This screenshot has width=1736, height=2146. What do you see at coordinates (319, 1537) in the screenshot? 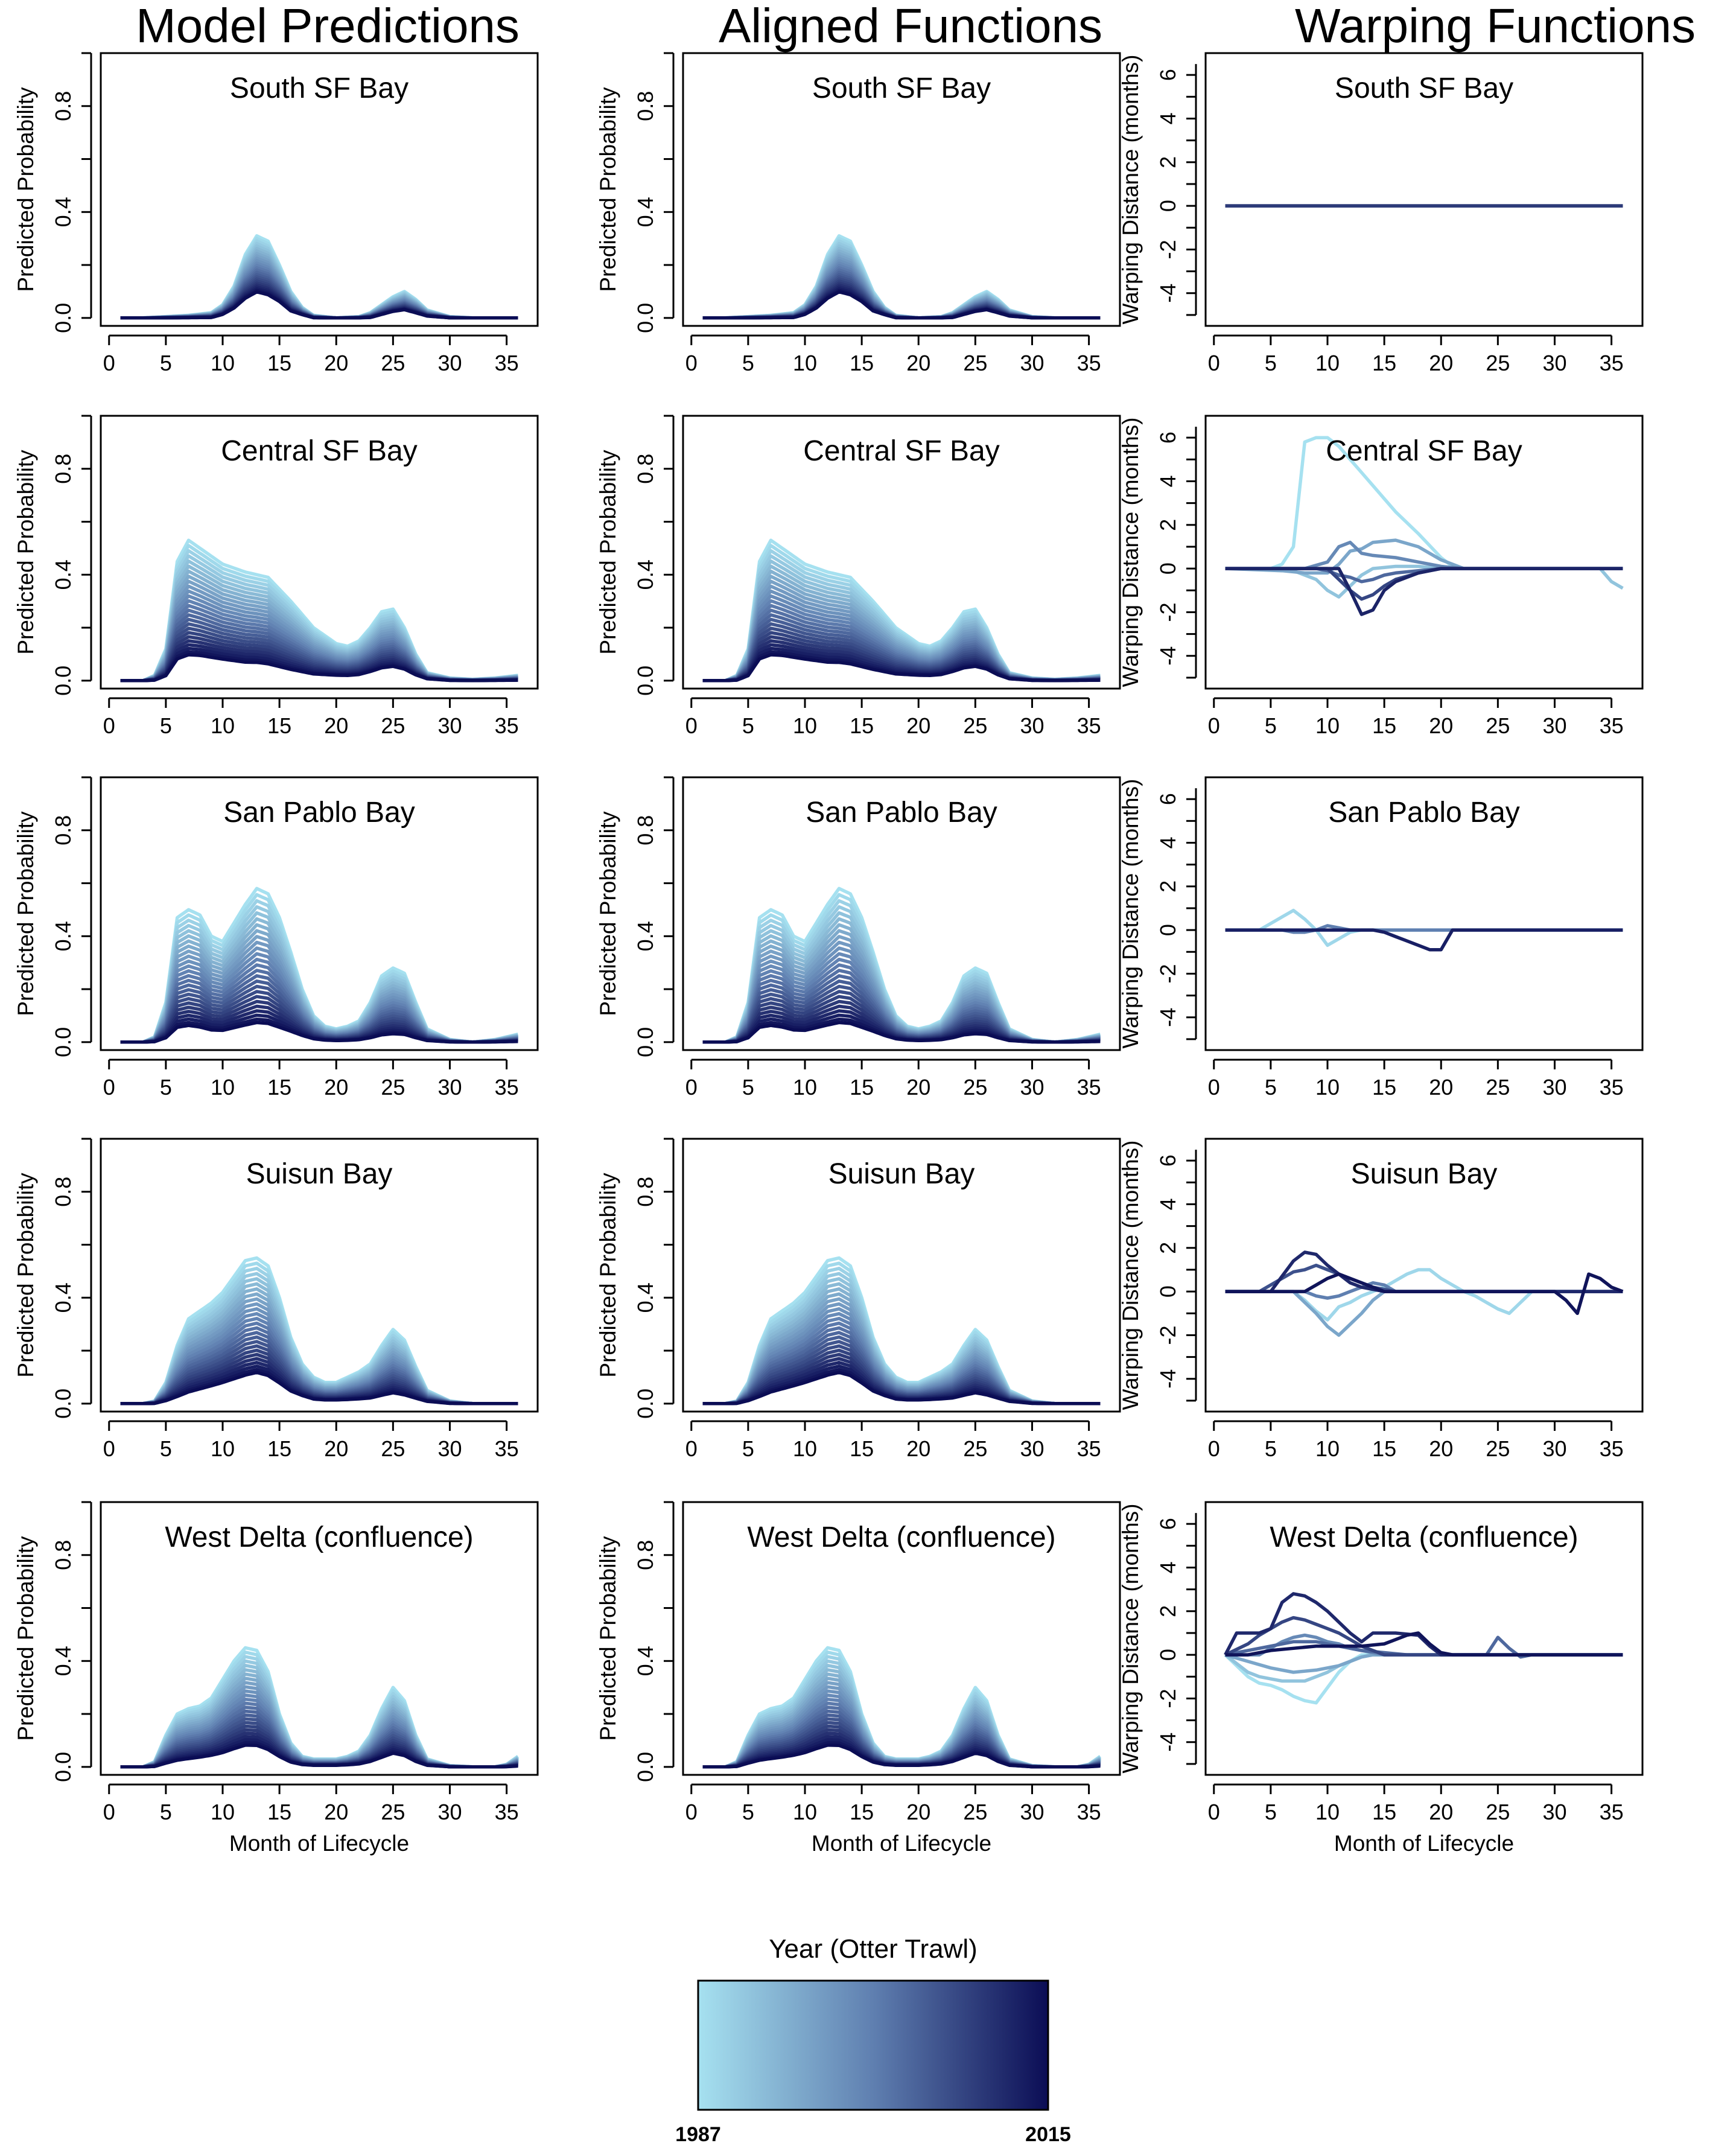
I see `panel-title: West Delta (confluence)` at bounding box center [319, 1537].